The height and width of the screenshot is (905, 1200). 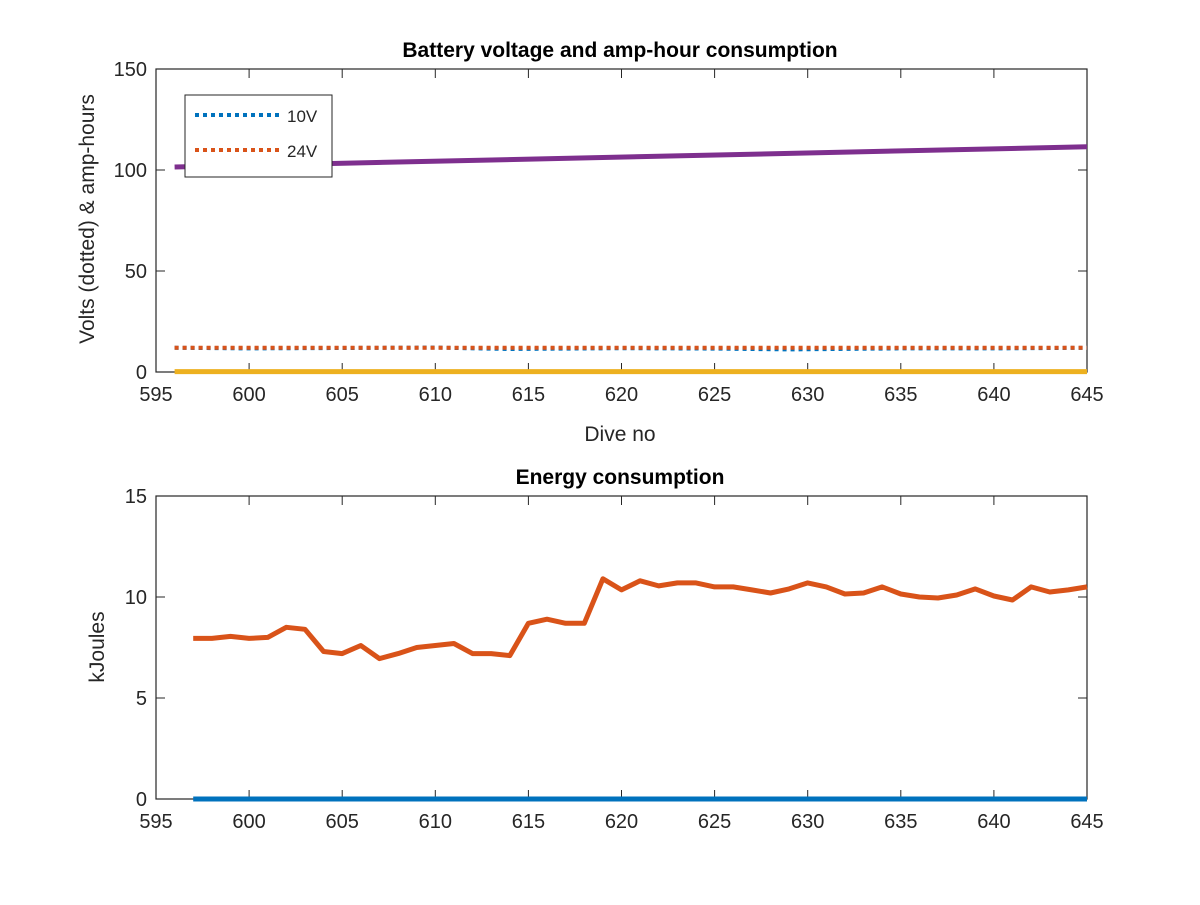 I want to click on energy-y-tick-label: 5, so click(x=141, y=699).